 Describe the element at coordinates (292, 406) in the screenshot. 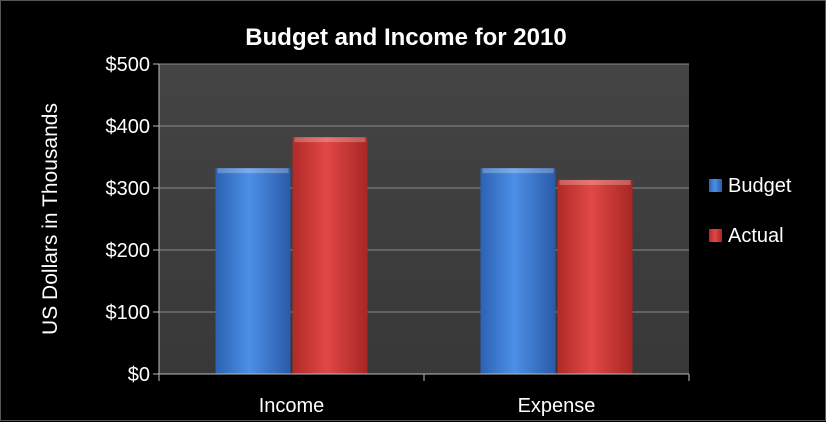

I see `x-category-label: Income` at that location.